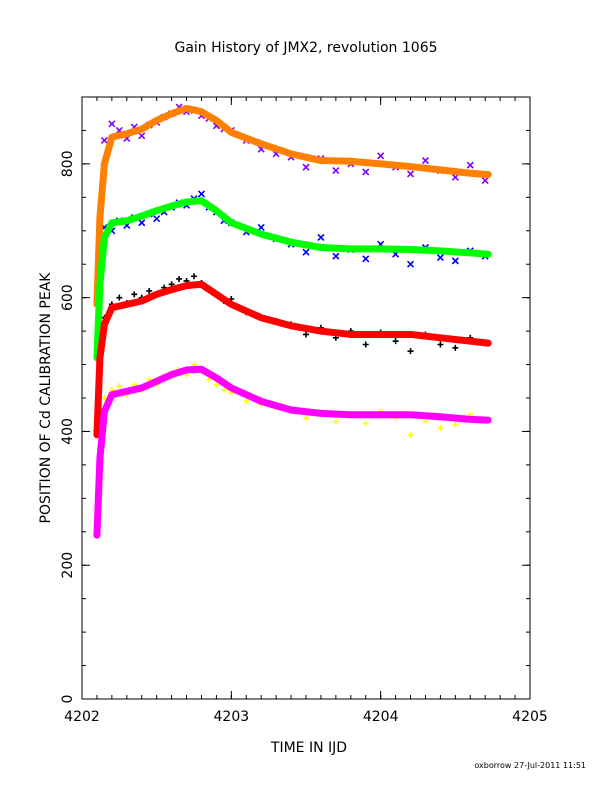  Describe the element at coordinates (381, 717) in the screenshot. I see `x-tick-label: 4204` at that location.